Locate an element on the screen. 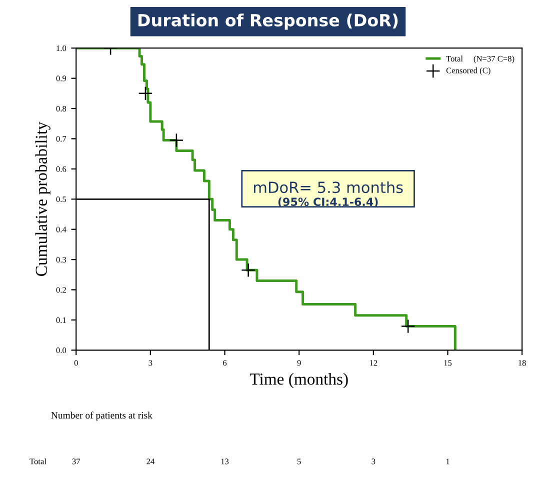 The width and height of the screenshot is (536, 481). text: Number of patients at risk is located at coordinates (101, 416).